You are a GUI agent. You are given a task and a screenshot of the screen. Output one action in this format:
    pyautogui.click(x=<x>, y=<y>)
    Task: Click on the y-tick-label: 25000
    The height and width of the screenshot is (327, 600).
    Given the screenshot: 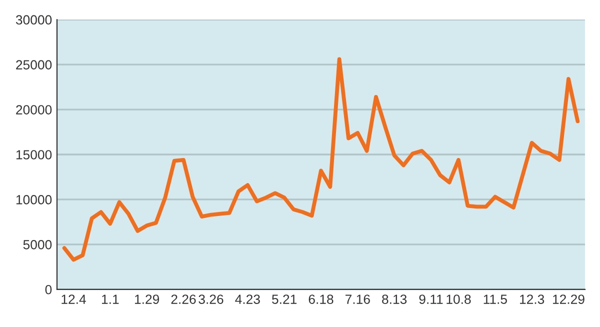 What is the action you would take?
    pyautogui.click(x=34, y=65)
    